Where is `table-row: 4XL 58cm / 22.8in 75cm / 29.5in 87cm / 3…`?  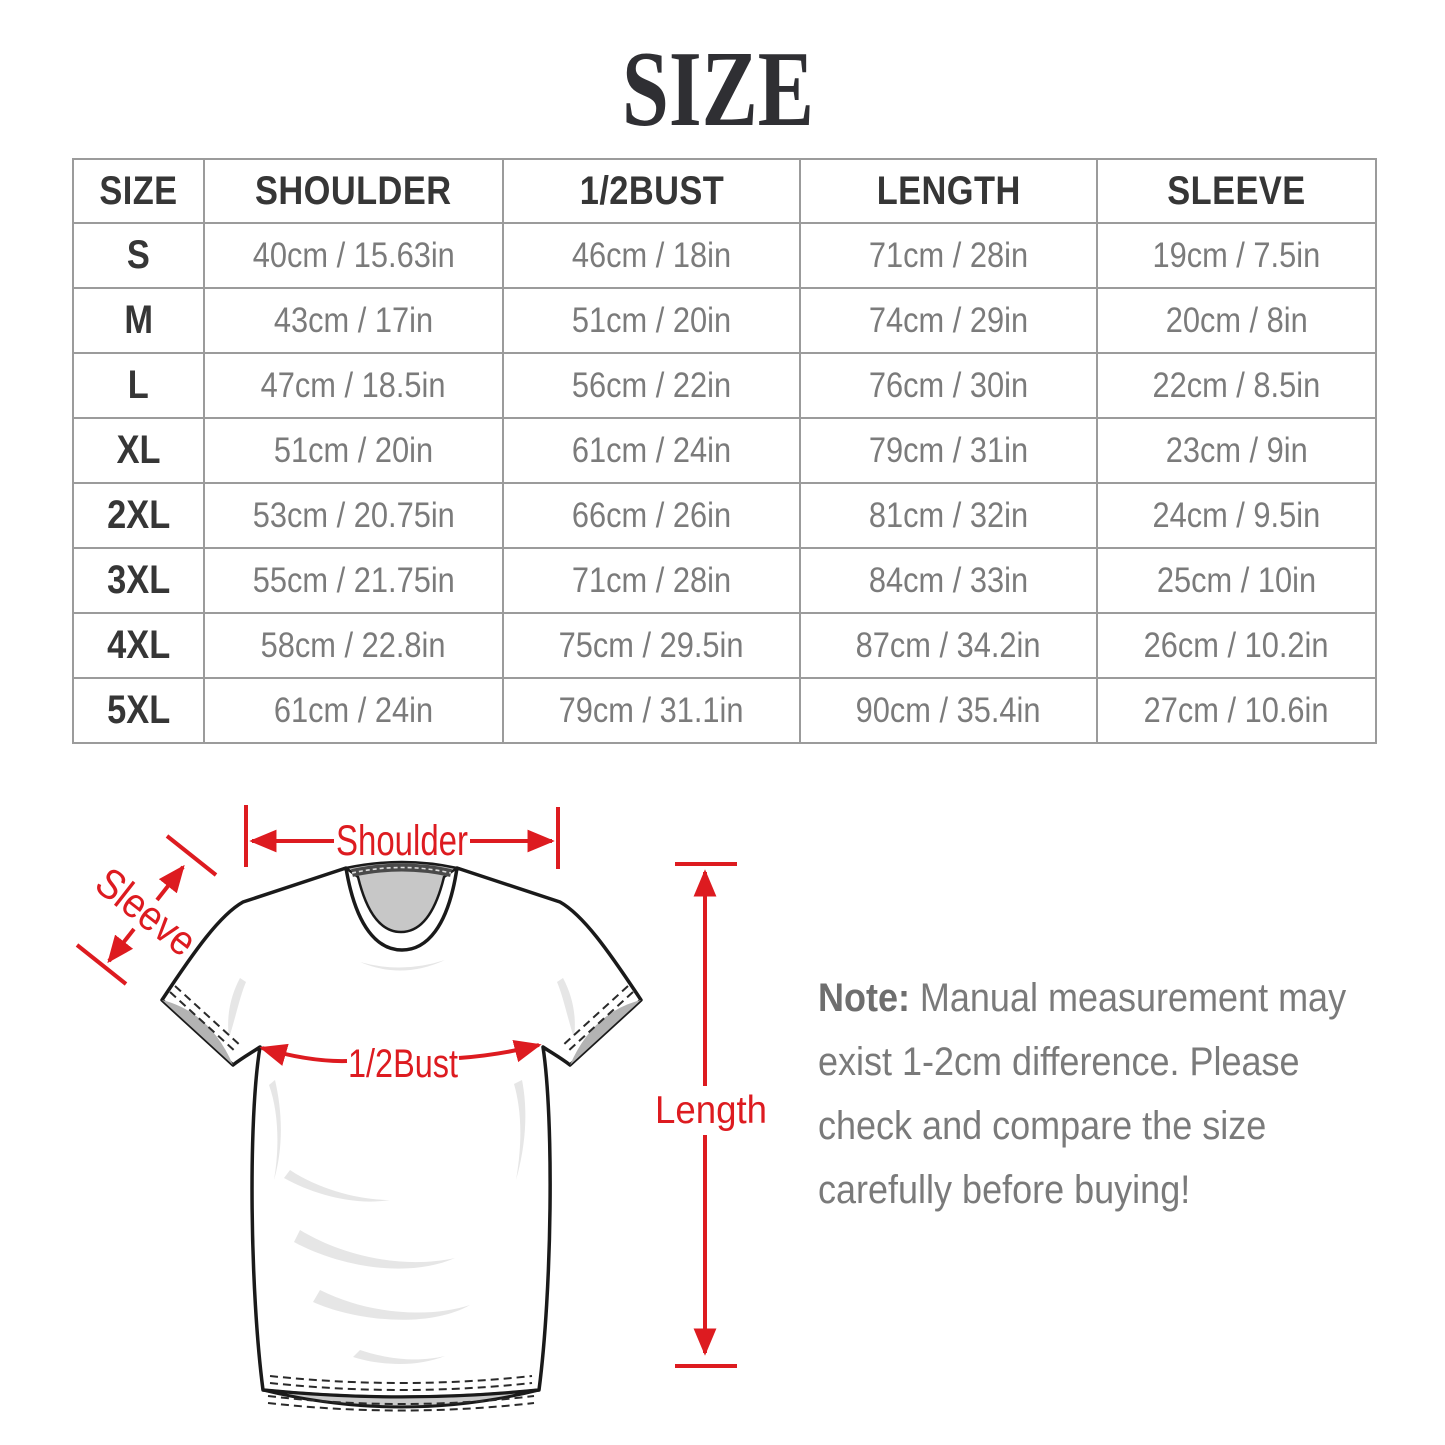
table-row: 4XL 58cm / 22.8in 75cm / 29.5in 87cm / 3… is located at coordinates (724, 645).